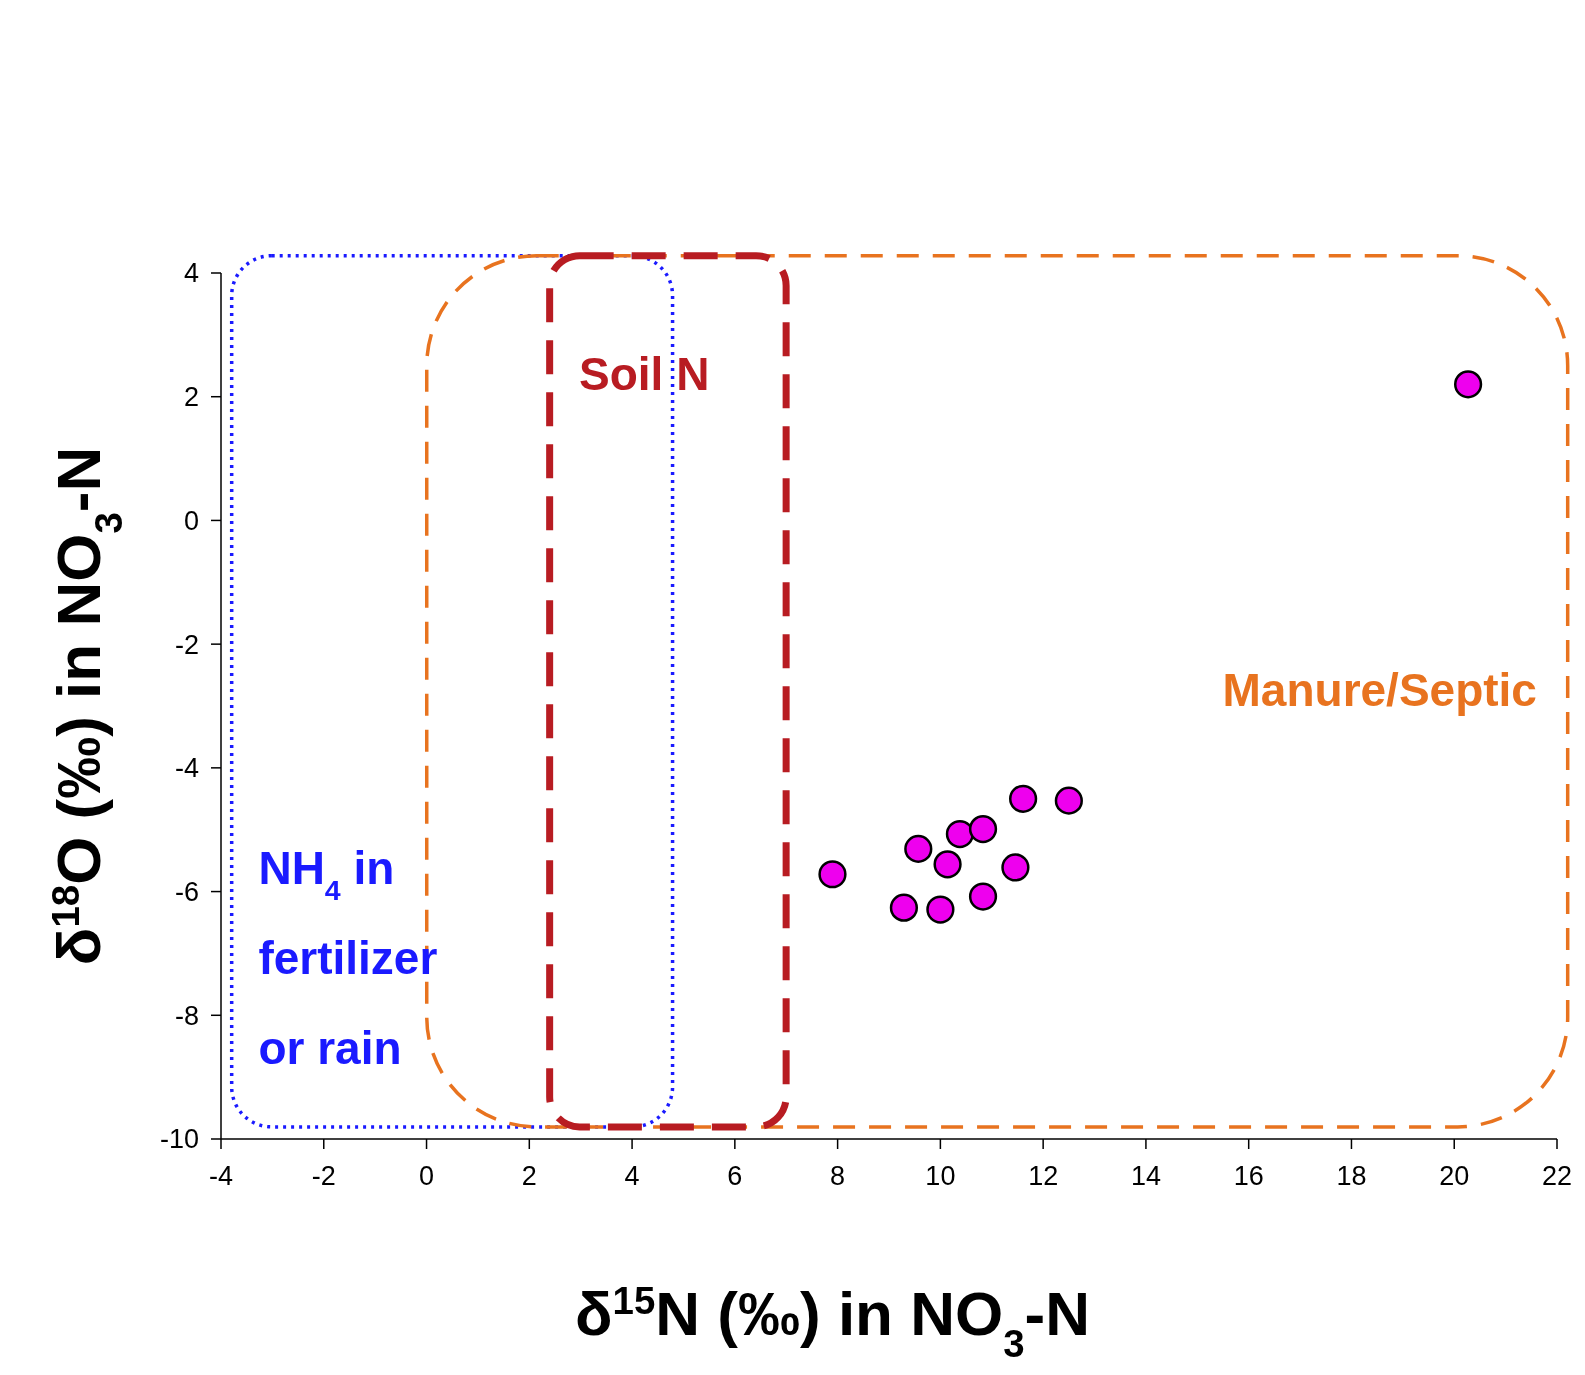 The image size is (1585, 1375). Describe the element at coordinates (191, 397) in the screenshot. I see `y-tick-label: 2` at that location.